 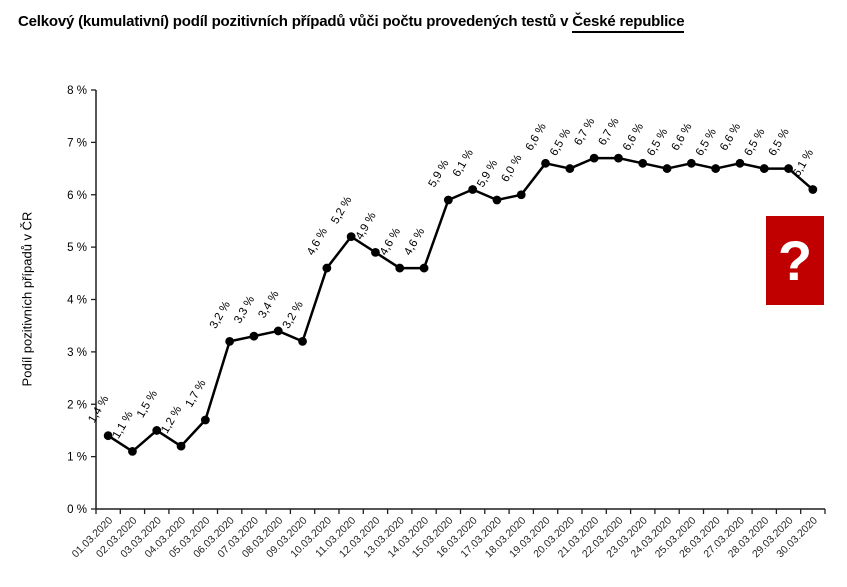 I want to click on data-point-label: 1,5 %, so click(x=147, y=403).